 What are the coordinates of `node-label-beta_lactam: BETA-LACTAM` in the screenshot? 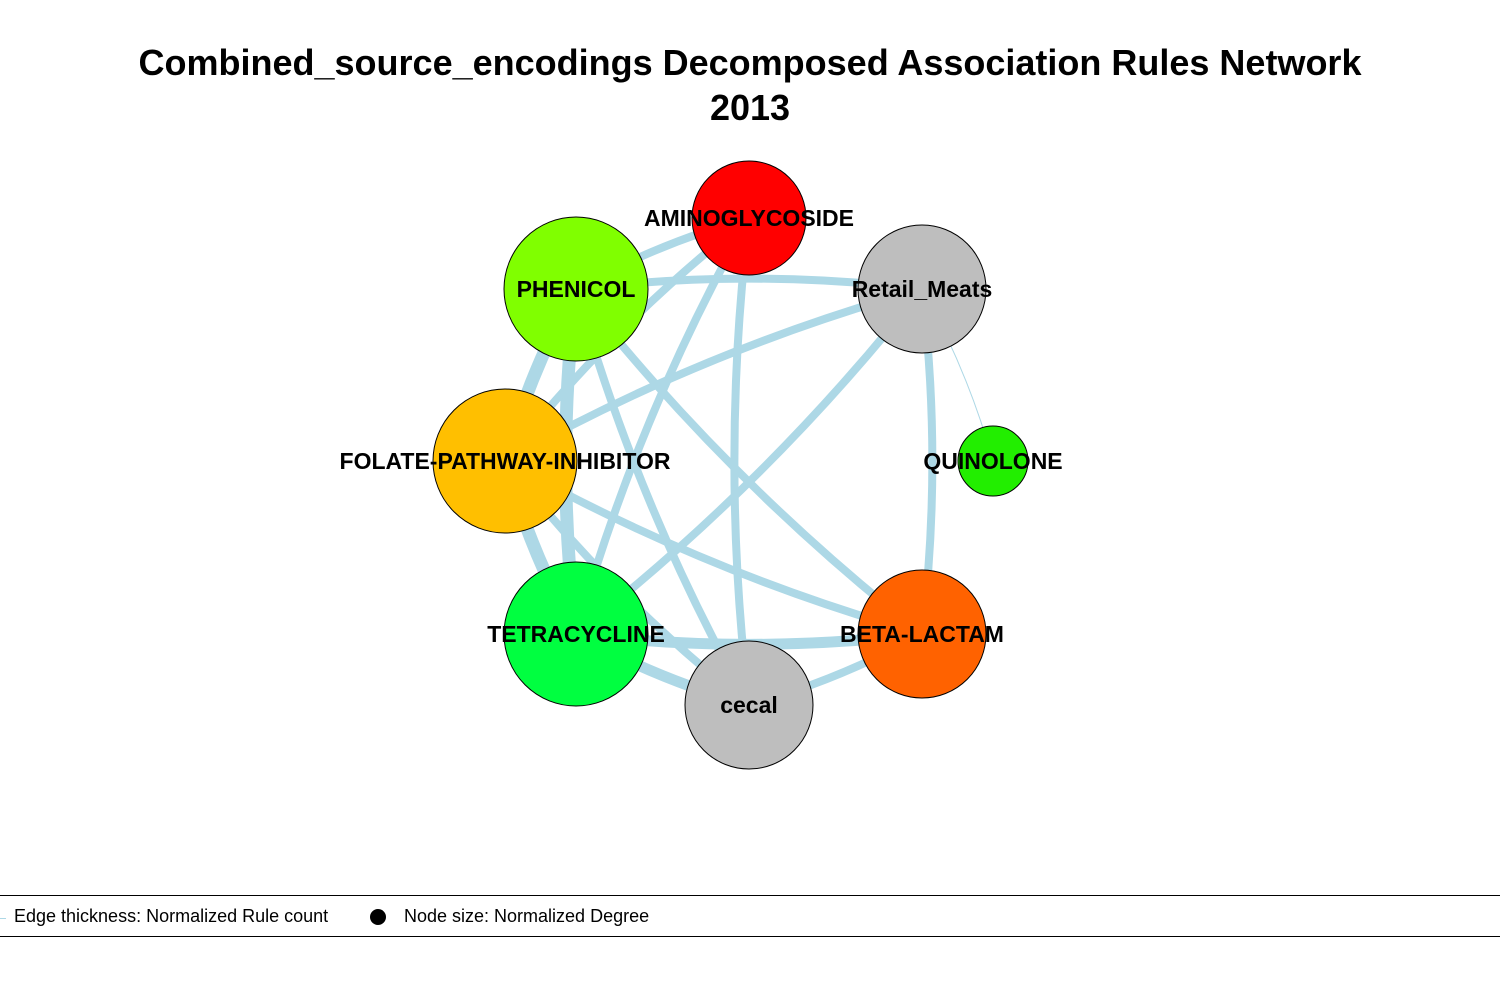 It's located at (922, 634).